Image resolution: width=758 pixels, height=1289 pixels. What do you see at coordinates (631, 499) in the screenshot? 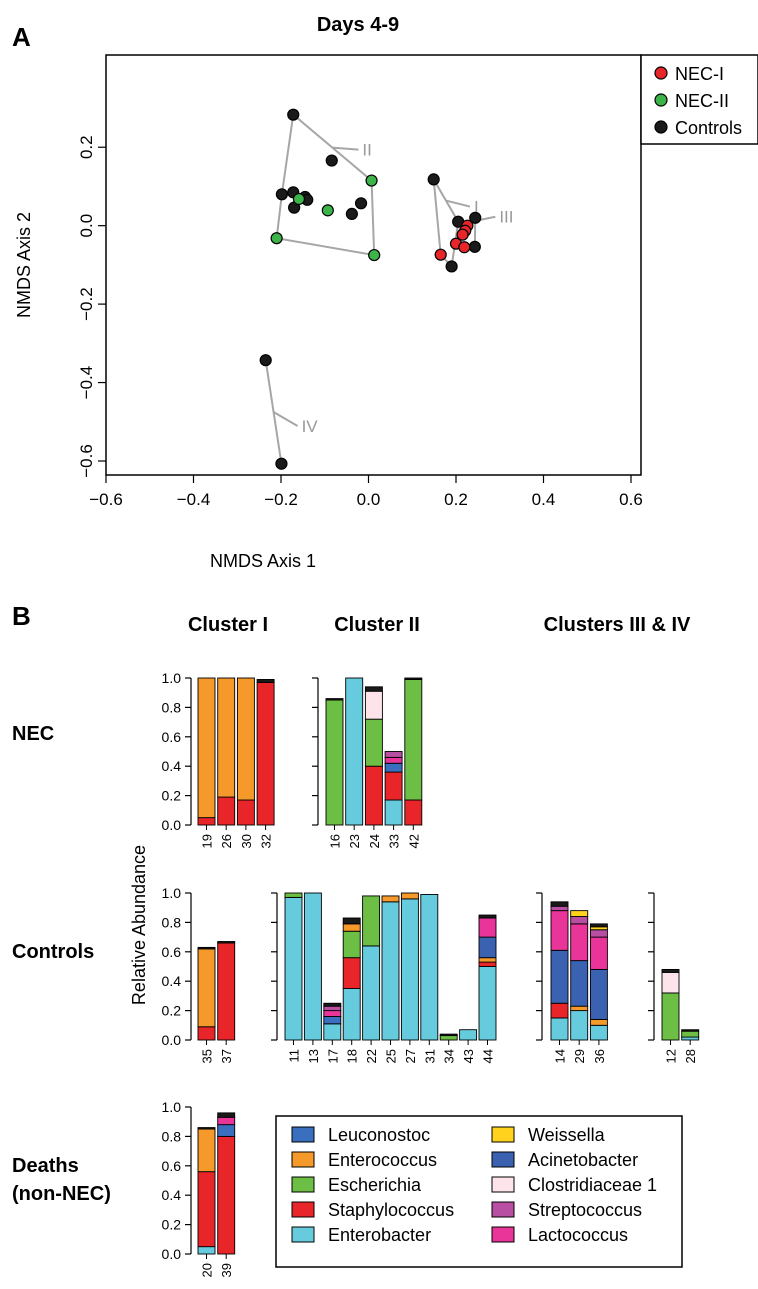
I see `x-tick-label: 0.6` at bounding box center [631, 499].